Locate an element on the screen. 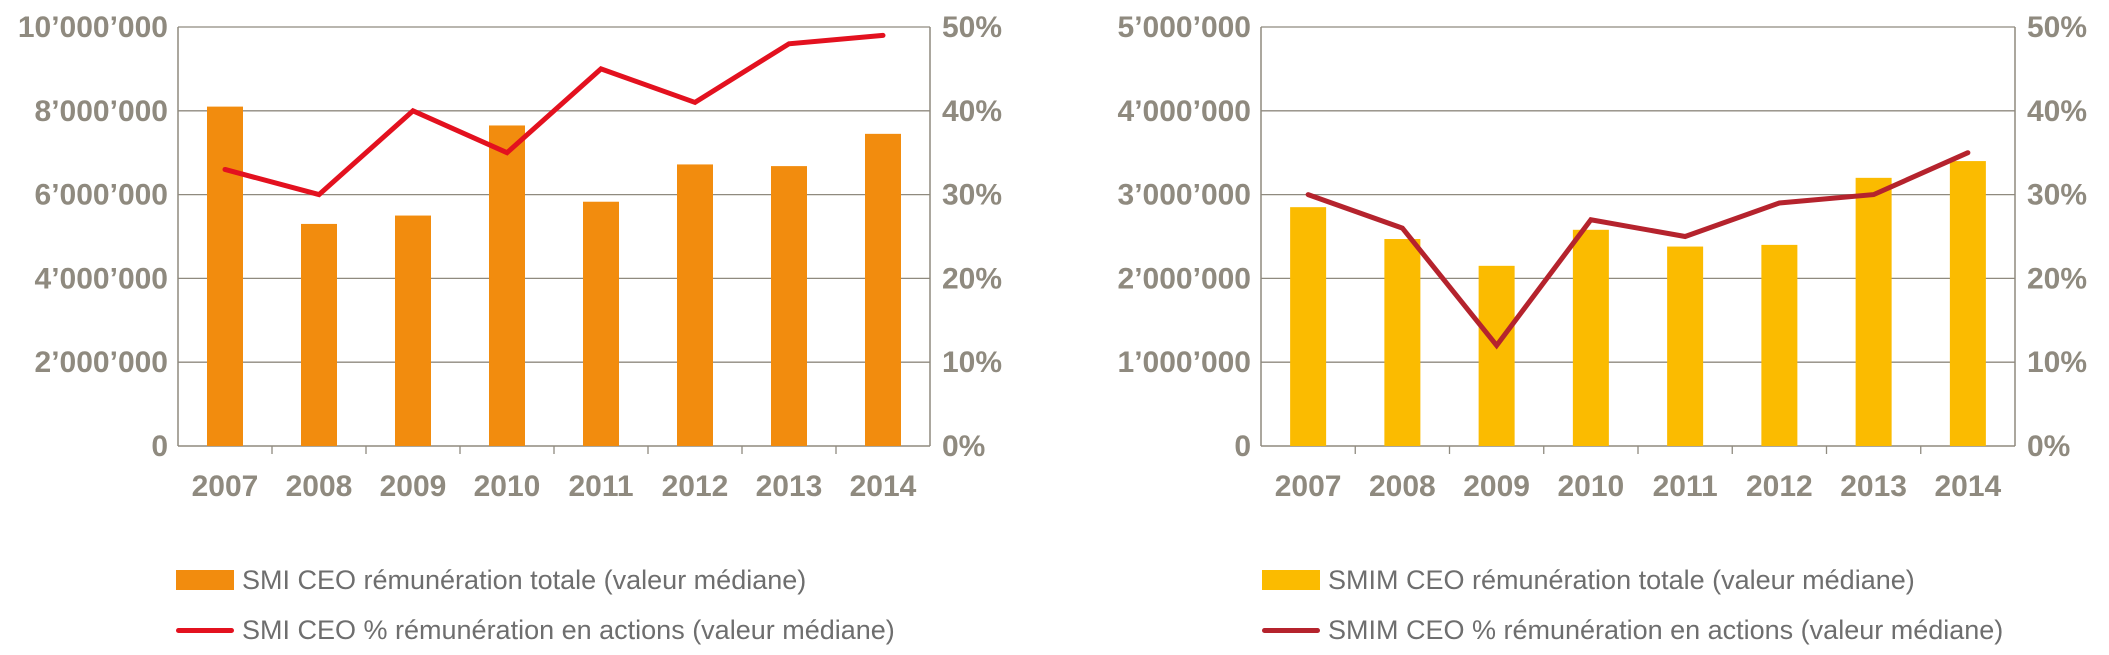 The width and height of the screenshot is (2109, 655). smim-xtick-label: 2010 is located at coordinates (1591, 486).